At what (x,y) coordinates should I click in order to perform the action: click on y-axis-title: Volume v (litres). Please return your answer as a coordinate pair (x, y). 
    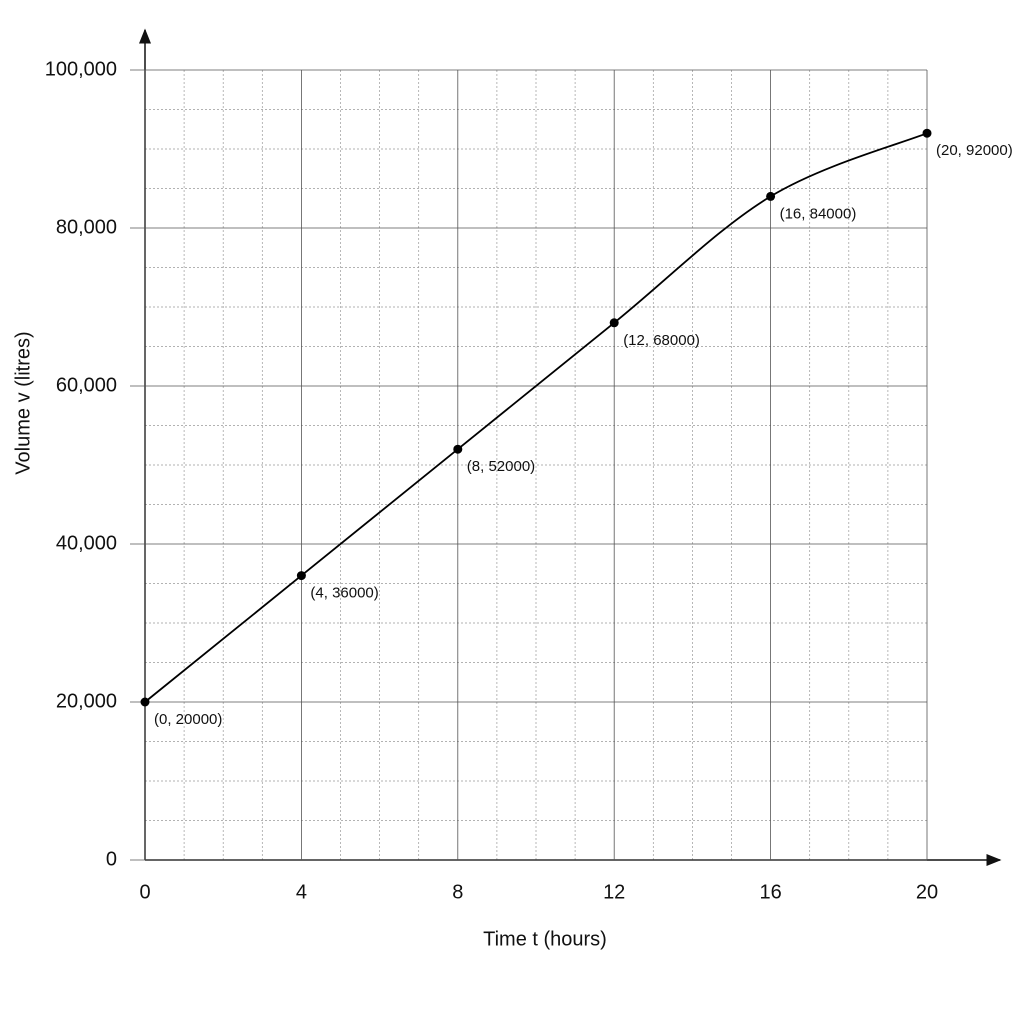
    Looking at the image, I should click on (23, 402).